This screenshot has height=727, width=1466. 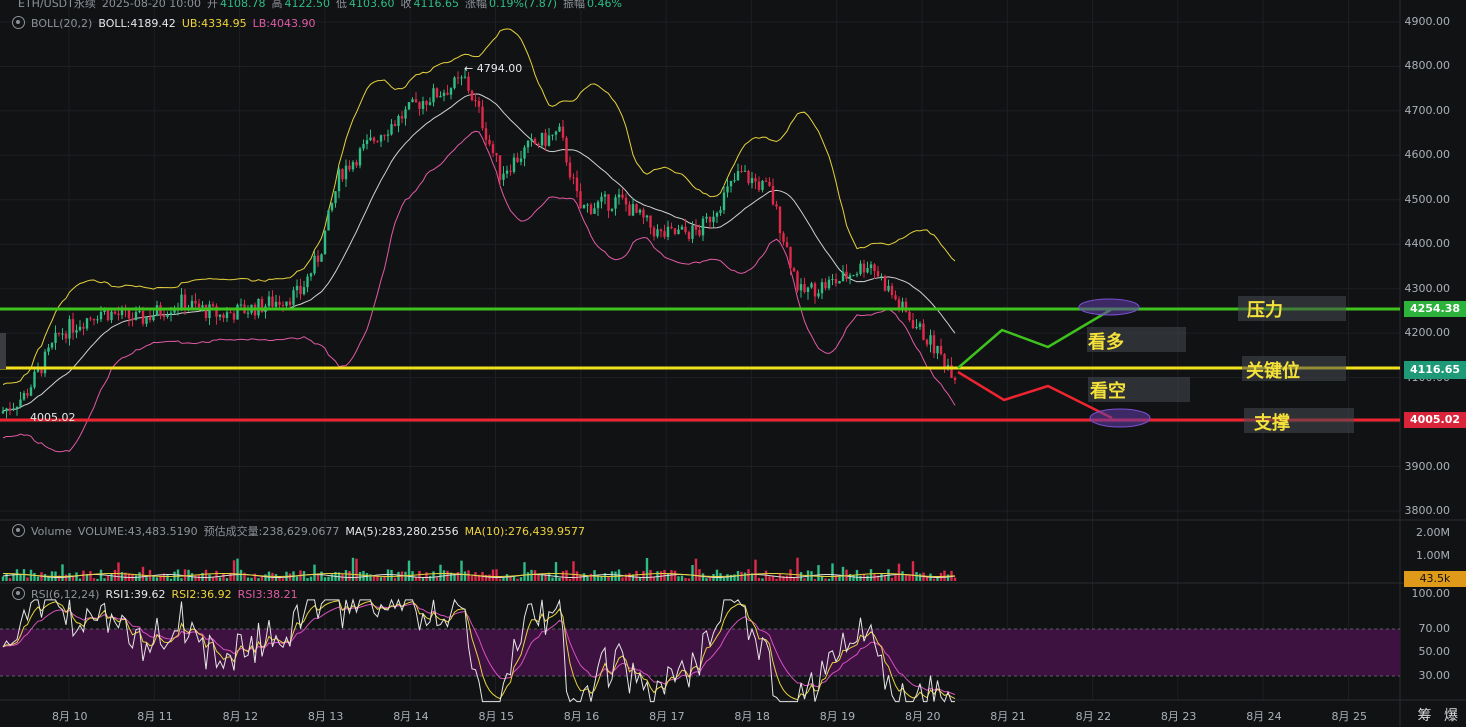 What do you see at coordinates (65, 594) in the screenshot?
I see `rsi-label: RSI(6,12,24)` at bounding box center [65, 594].